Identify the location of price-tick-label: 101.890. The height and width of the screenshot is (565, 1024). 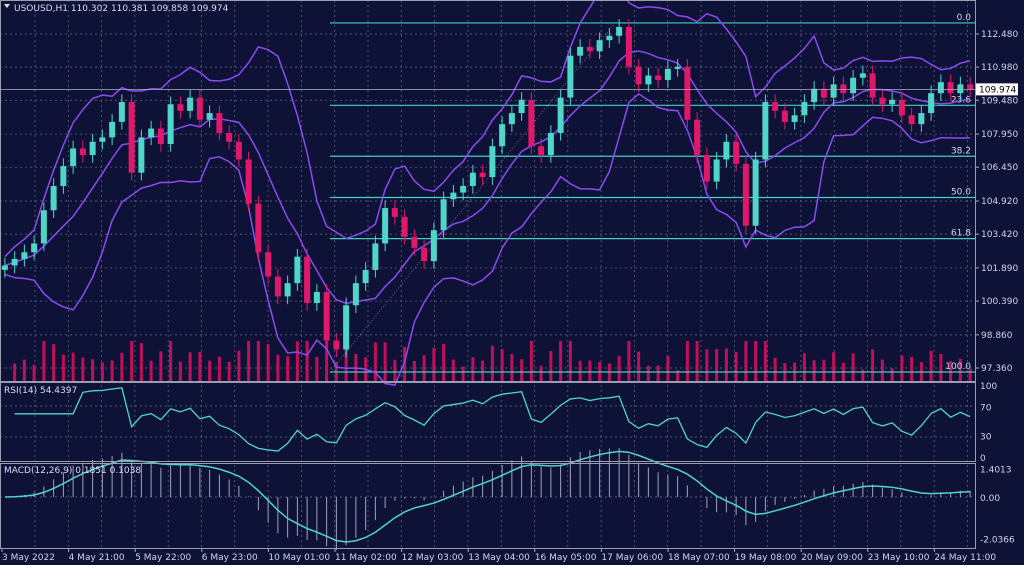
(999, 269).